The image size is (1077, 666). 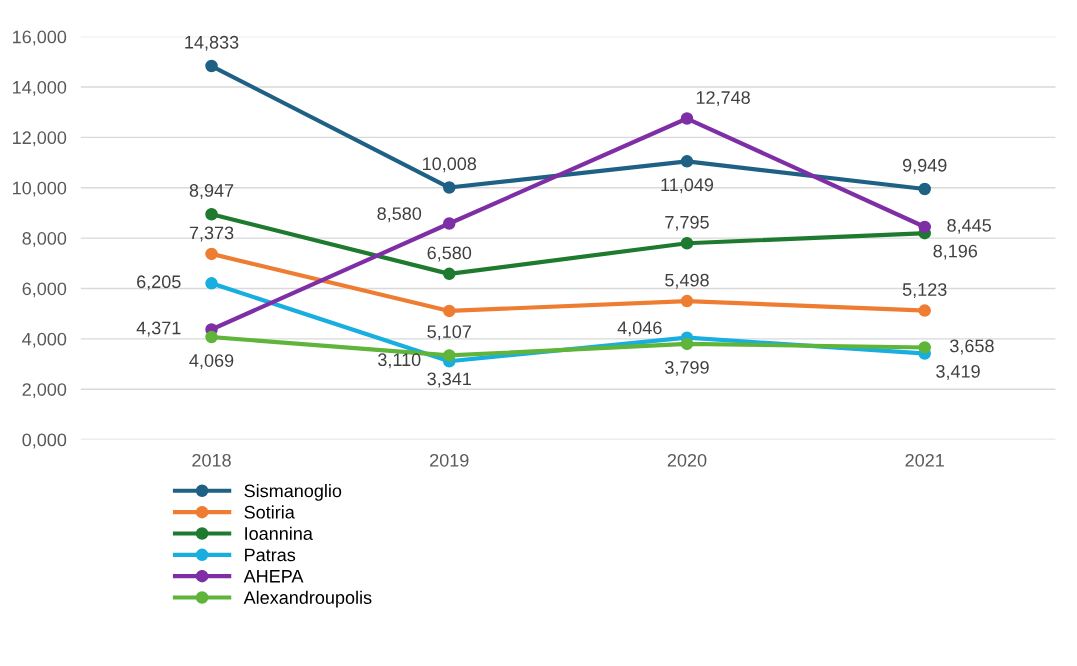 What do you see at coordinates (40, 38) in the screenshot?
I see `y-tick-label: 16,000` at bounding box center [40, 38].